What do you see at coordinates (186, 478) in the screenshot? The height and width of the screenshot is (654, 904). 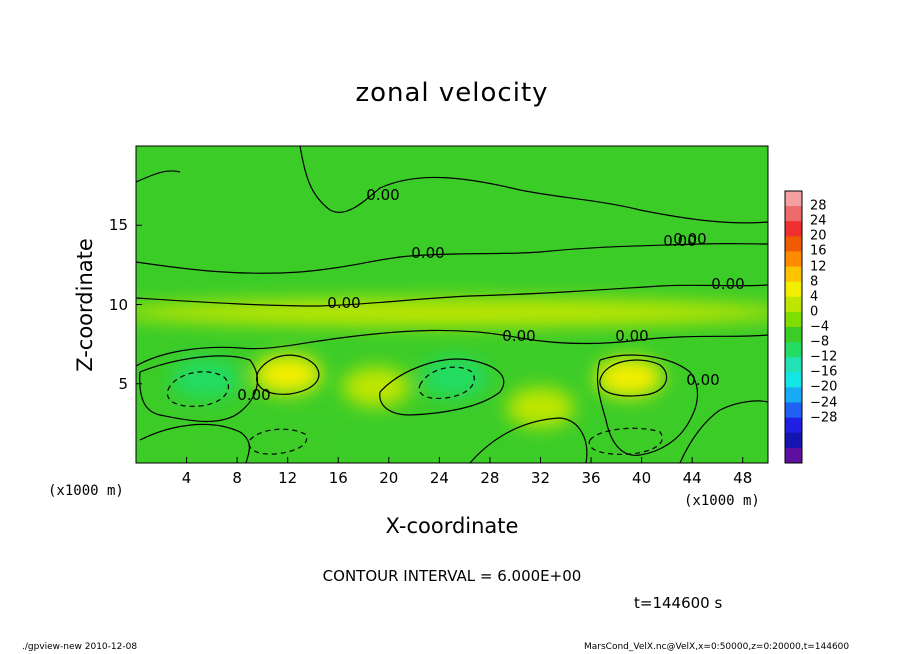 I see `x-tick-label: 4` at bounding box center [186, 478].